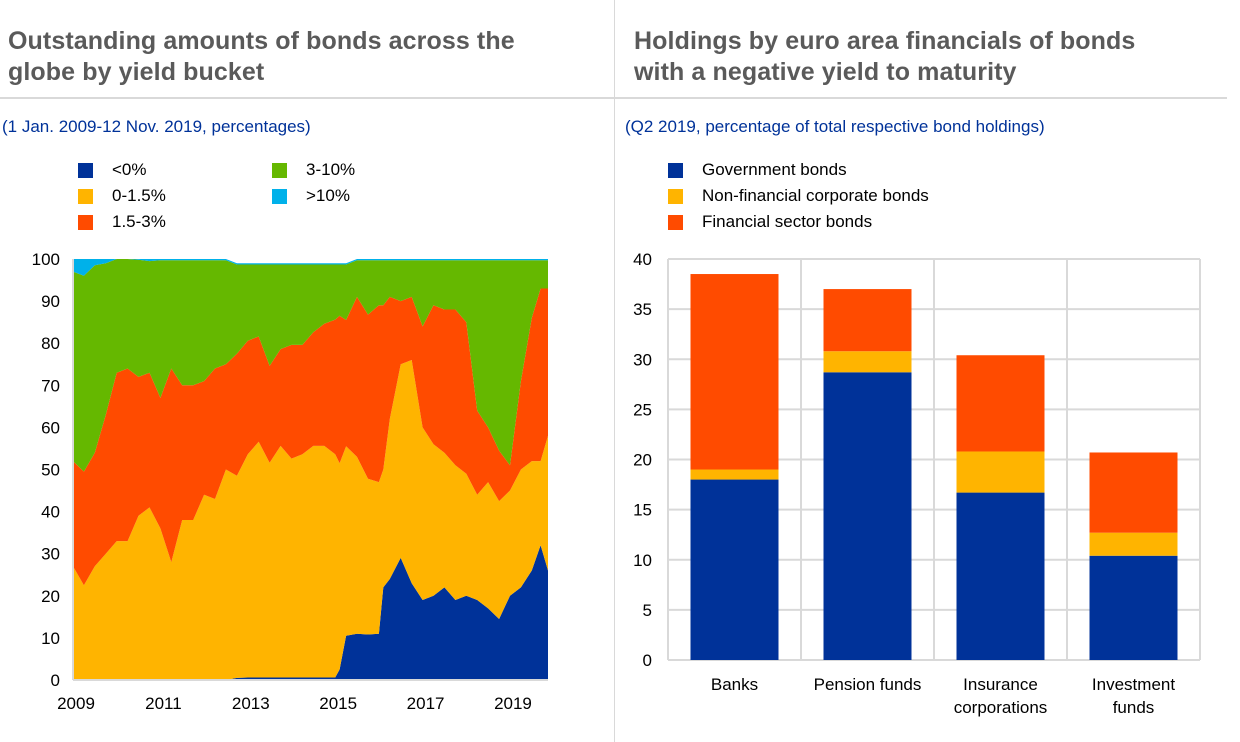 The width and height of the screenshot is (1240, 742). What do you see at coordinates (50, 470) in the screenshot?
I see `y-tick-label: 50` at bounding box center [50, 470].